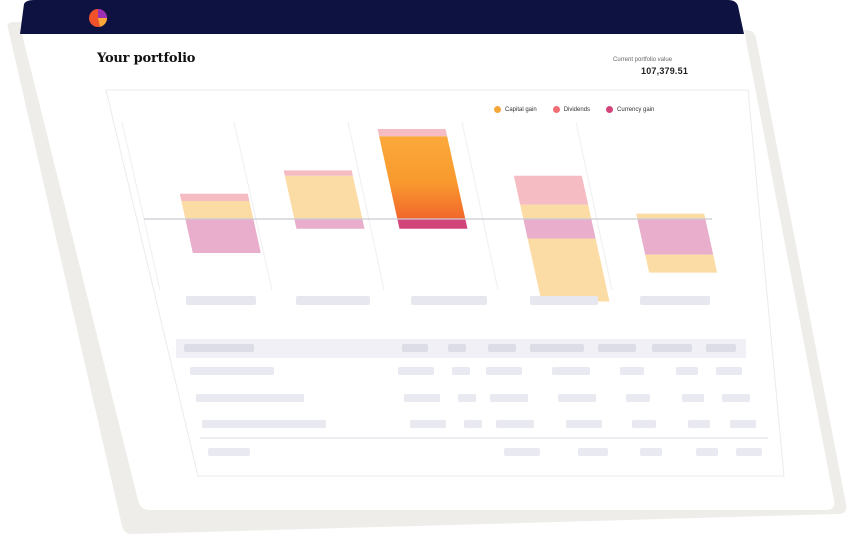  Describe the element at coordinates (521, 109) in the screenshot. I see `legend-label: Capital gain` at that location.